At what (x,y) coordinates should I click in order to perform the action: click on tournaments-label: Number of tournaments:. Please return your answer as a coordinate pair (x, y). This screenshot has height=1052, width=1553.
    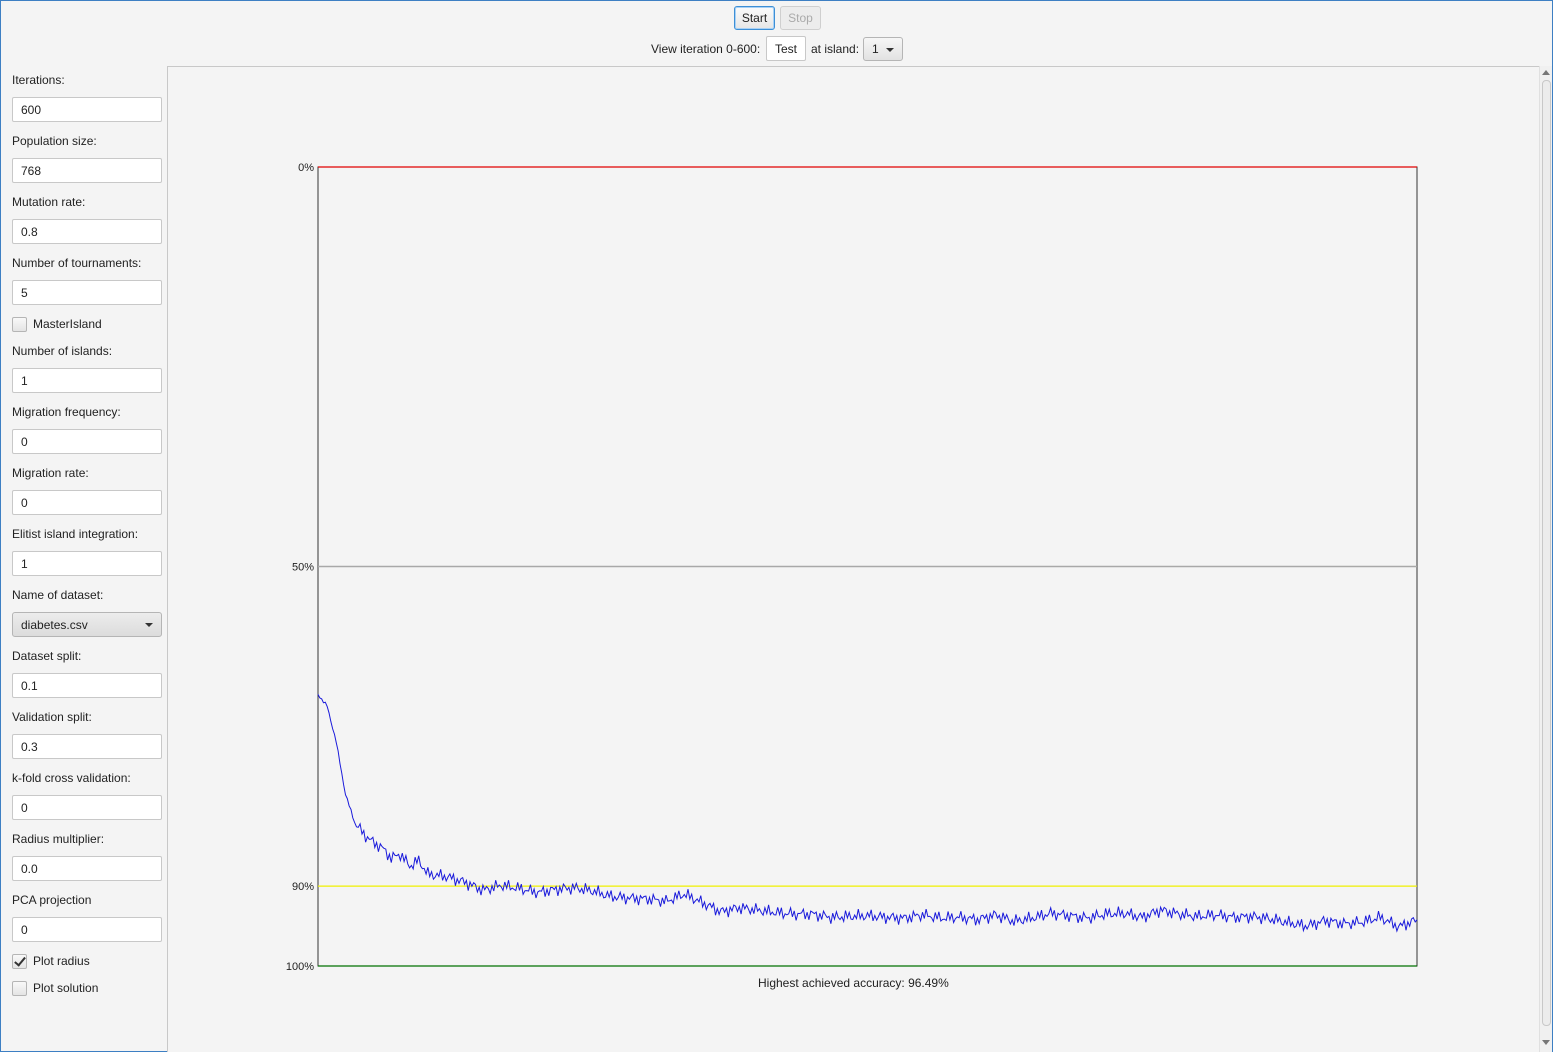
    Looking at the image, I should click on (77, 263).